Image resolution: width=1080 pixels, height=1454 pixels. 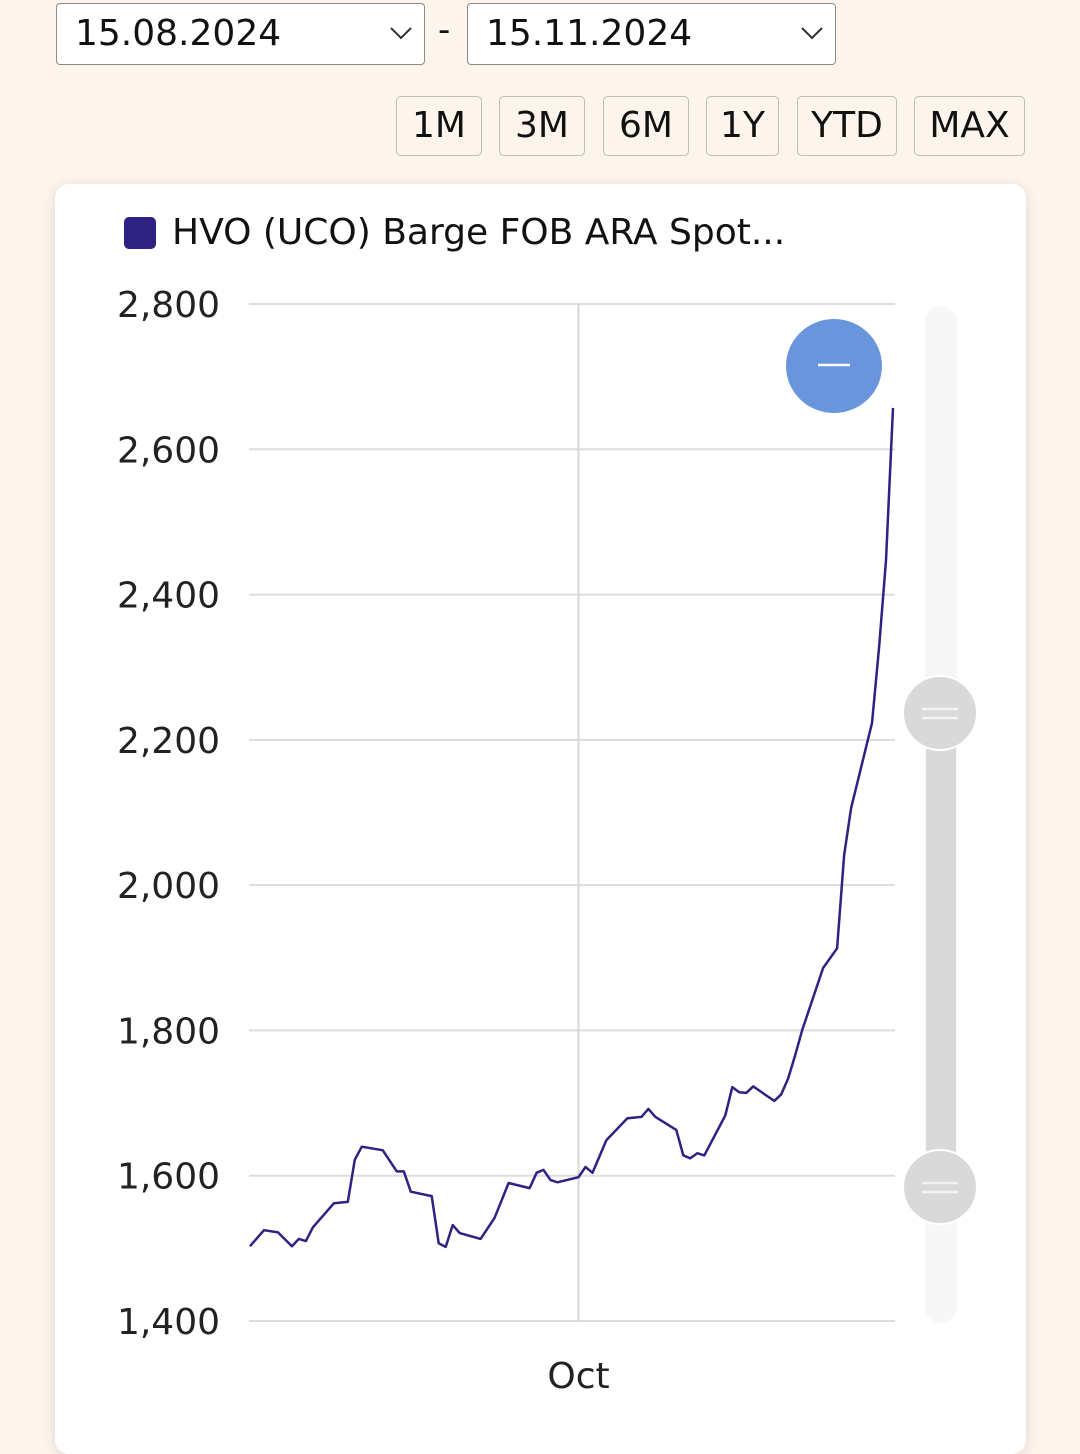 I want to click on y-tick-label: 2,400, so click(x=168, y=596).